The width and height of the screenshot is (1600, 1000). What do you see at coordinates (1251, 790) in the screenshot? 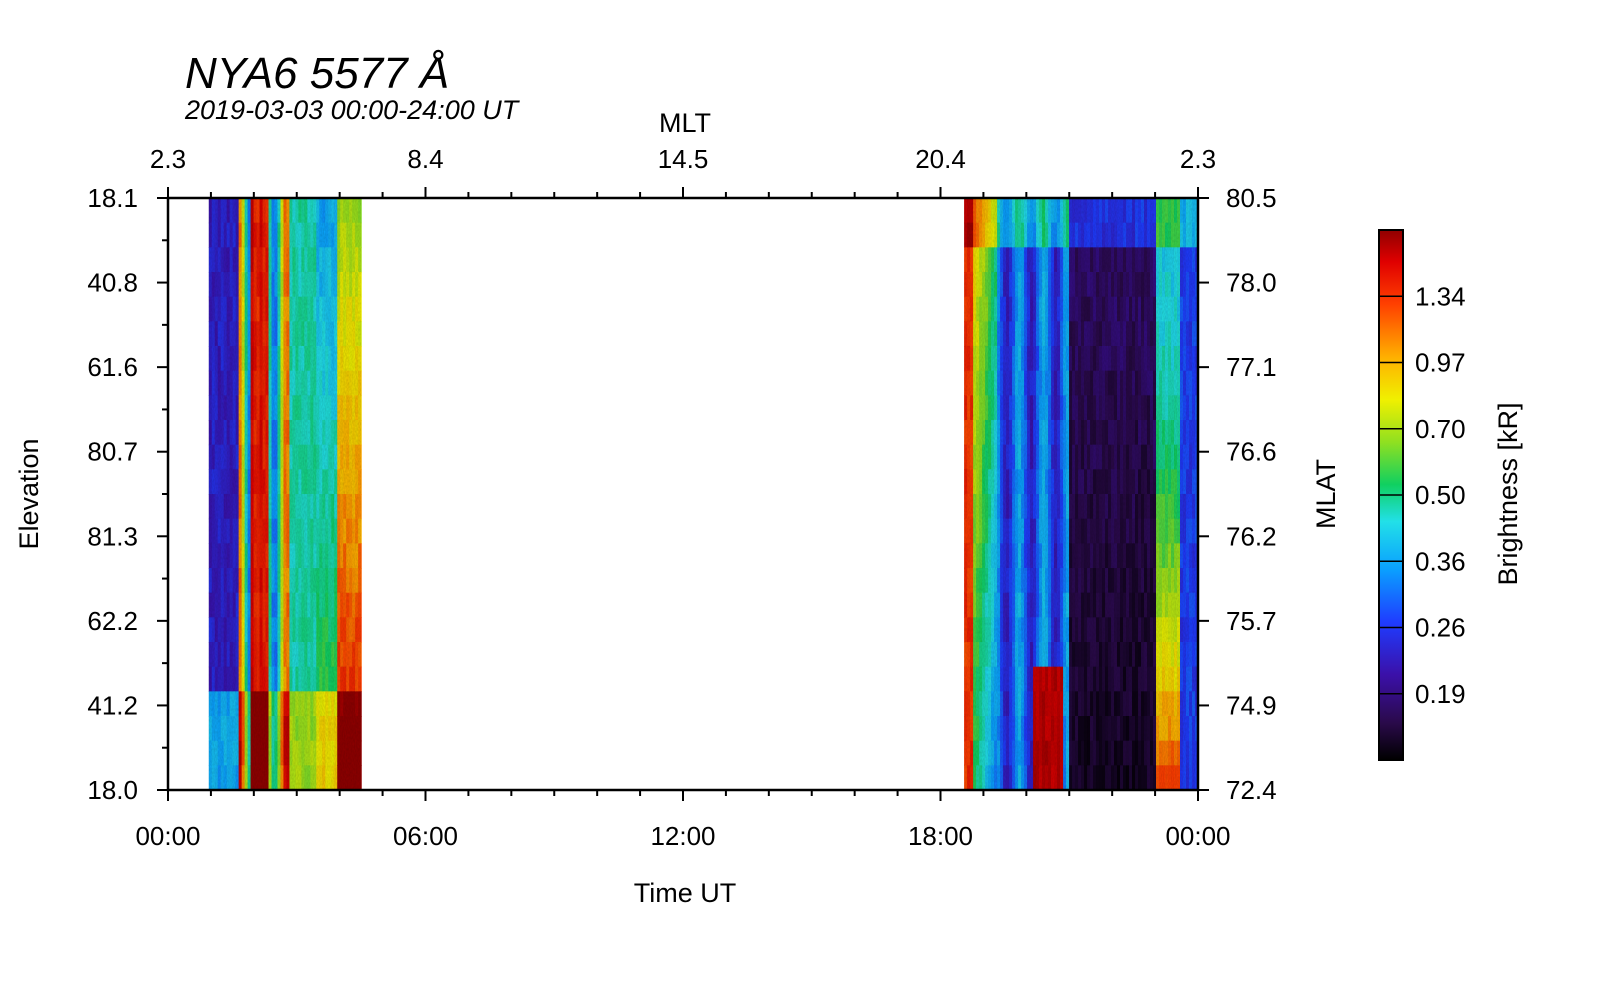
I see `right-tick-label: 72.4` at bounding box center [1251, 790].